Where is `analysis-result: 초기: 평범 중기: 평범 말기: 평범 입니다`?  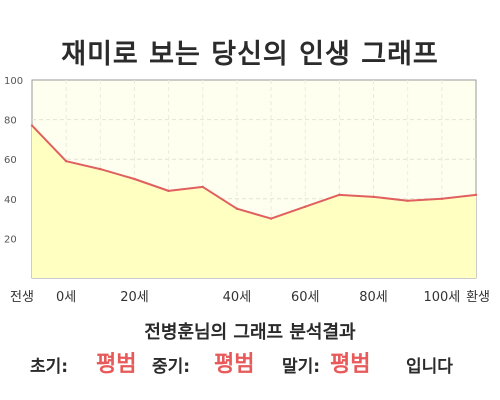
analysis-result: 초기: 평범 중기: 평범 말기: 평범 입니다 is located at coordinates (250, 363).